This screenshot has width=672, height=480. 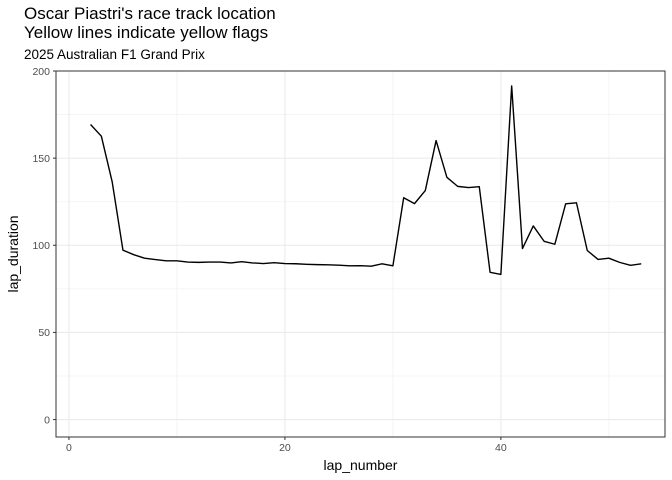 What do you see at coordinates (146, 32) in the screenshot?
I see `chart-title-line2: Yellow lines indicate yellow flags` at bounding box center [146, 32].